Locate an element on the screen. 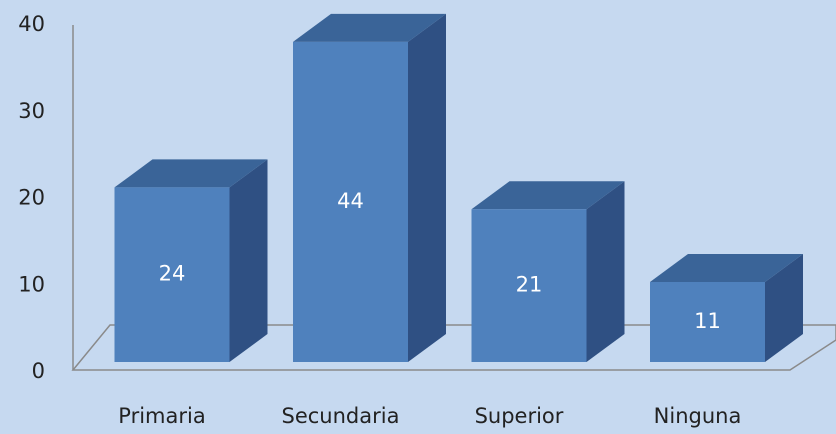 This screenshot has height=434, width=836. value-label: 24 is located at coordinates (172, 274).